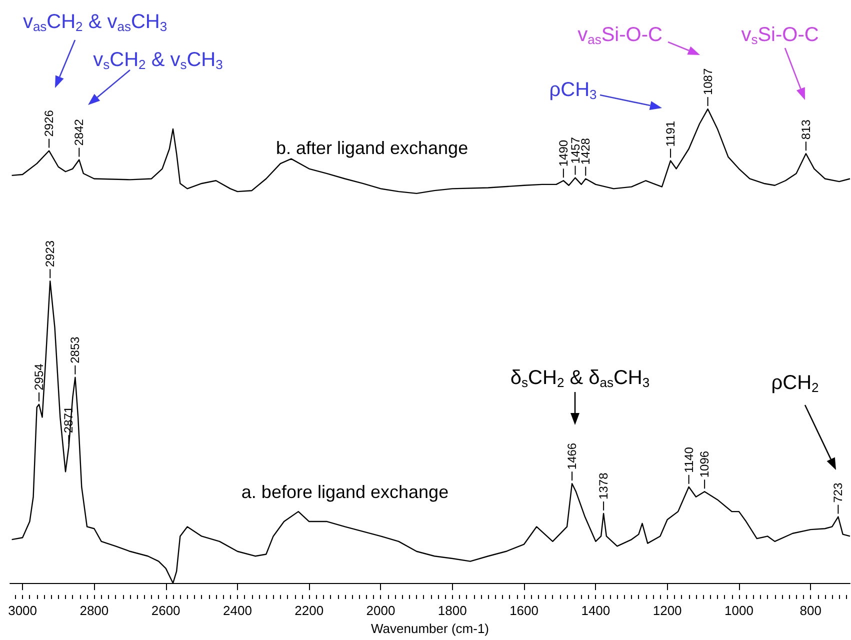 The width and height of the screenshot is (851, 640). What do you see at coordinates (94, 610) in the screenshot?
I see `x-tick-label: 2800` at bounding box center [94, 610].